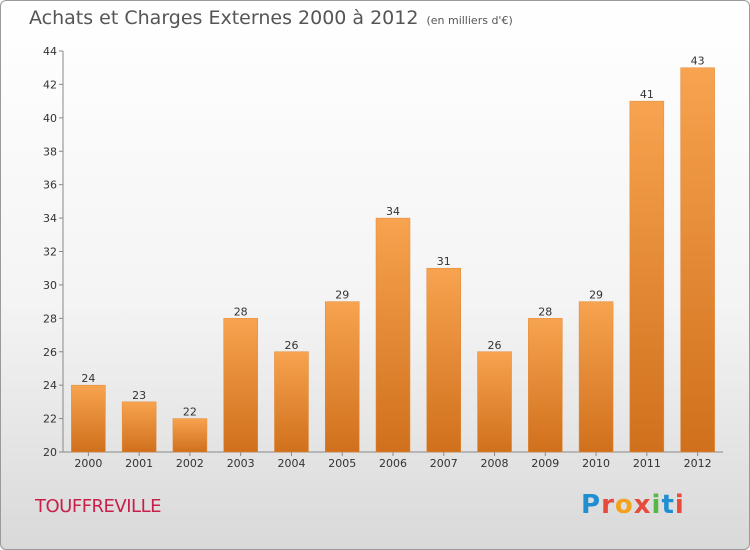  I want to click on y-tick-label: 34, so click(50, 218).